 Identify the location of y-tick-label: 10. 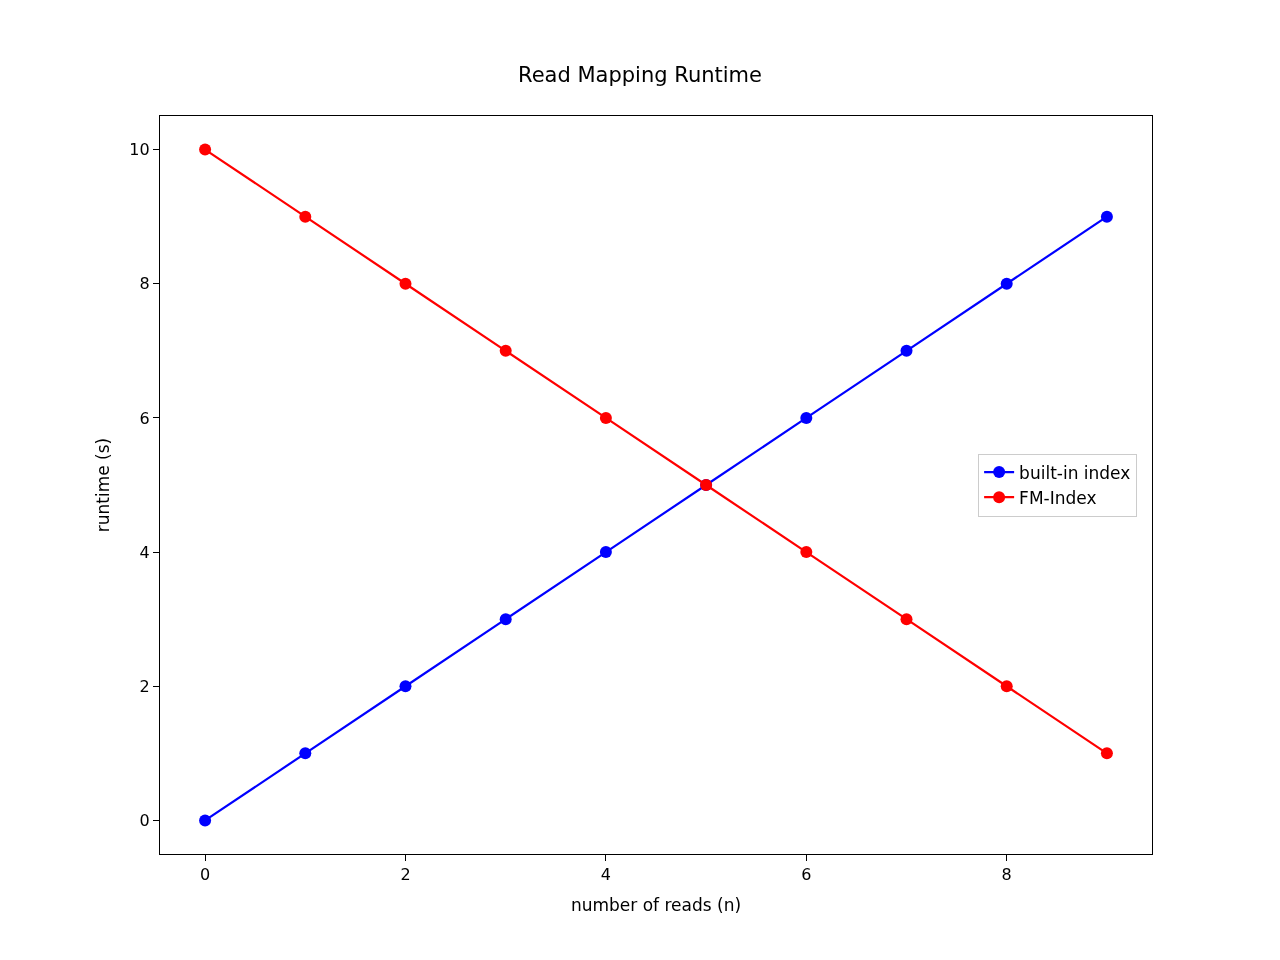
(139, 150).